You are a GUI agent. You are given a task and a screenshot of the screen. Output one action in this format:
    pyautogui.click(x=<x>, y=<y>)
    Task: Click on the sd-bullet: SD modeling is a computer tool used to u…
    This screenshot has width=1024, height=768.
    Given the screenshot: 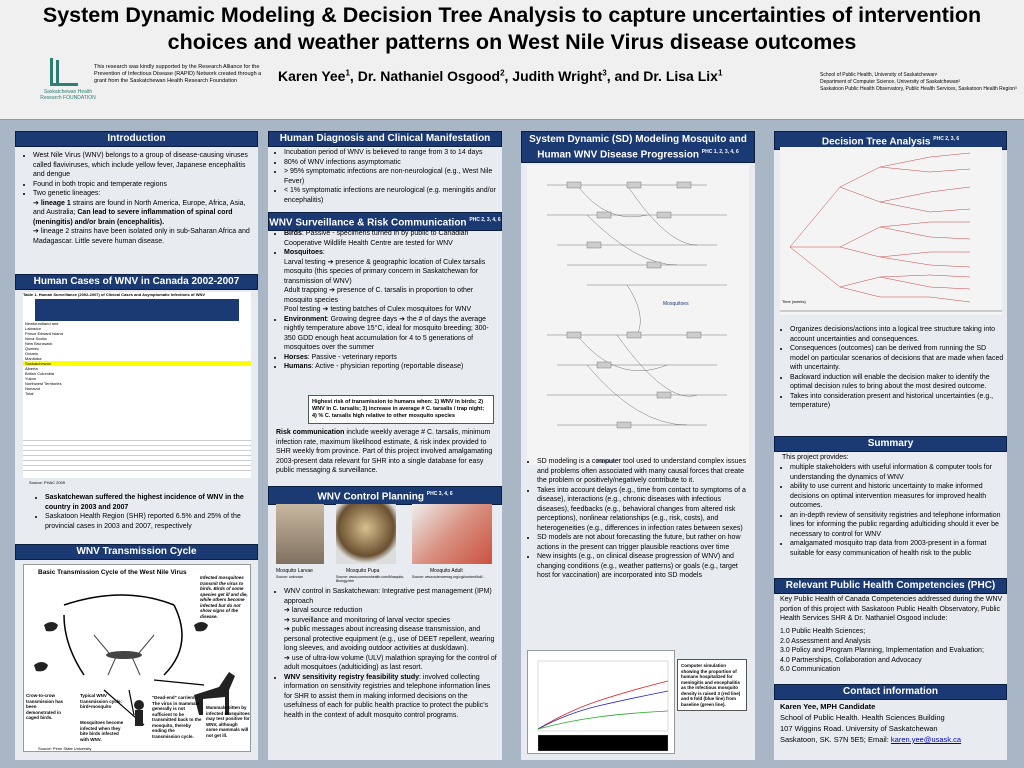 What is the action you would take?
    pyautogui.click(x=644, y=471)
    